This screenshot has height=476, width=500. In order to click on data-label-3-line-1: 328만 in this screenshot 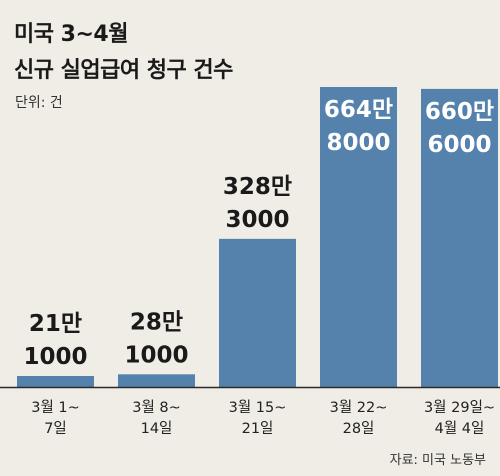, I will do `click(257, 187)`.